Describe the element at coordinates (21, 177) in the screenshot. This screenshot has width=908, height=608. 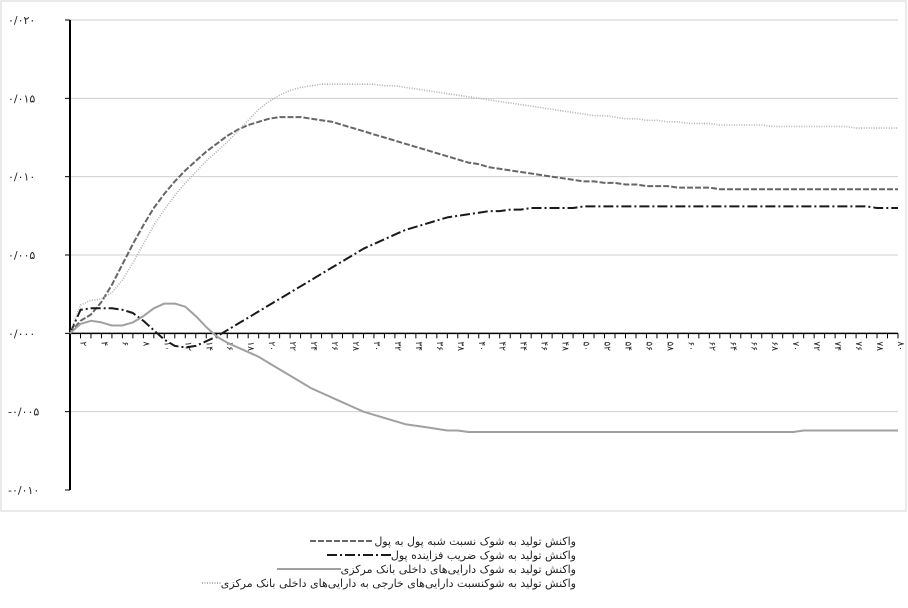
I see `y-tick-label: ۰/۰۱۰` at that location.